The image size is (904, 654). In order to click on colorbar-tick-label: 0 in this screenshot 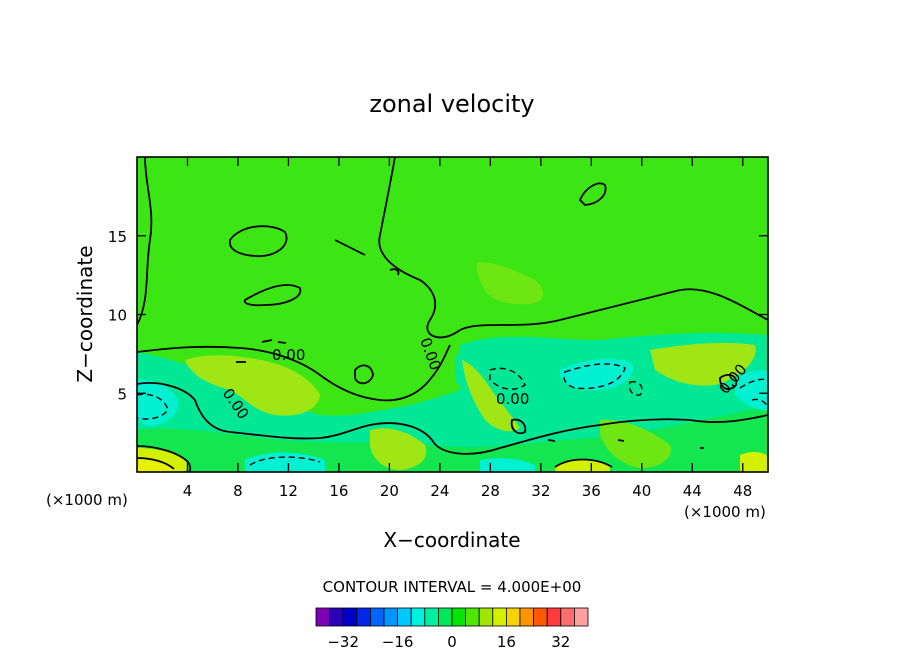, I will do `click(452, 642)`.